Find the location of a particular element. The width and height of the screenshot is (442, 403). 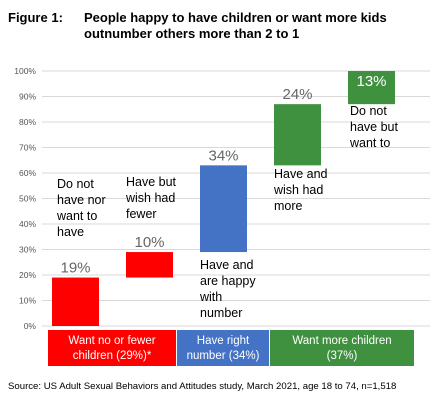

bar-value-label: 10% is located at coordinates (149, 242).